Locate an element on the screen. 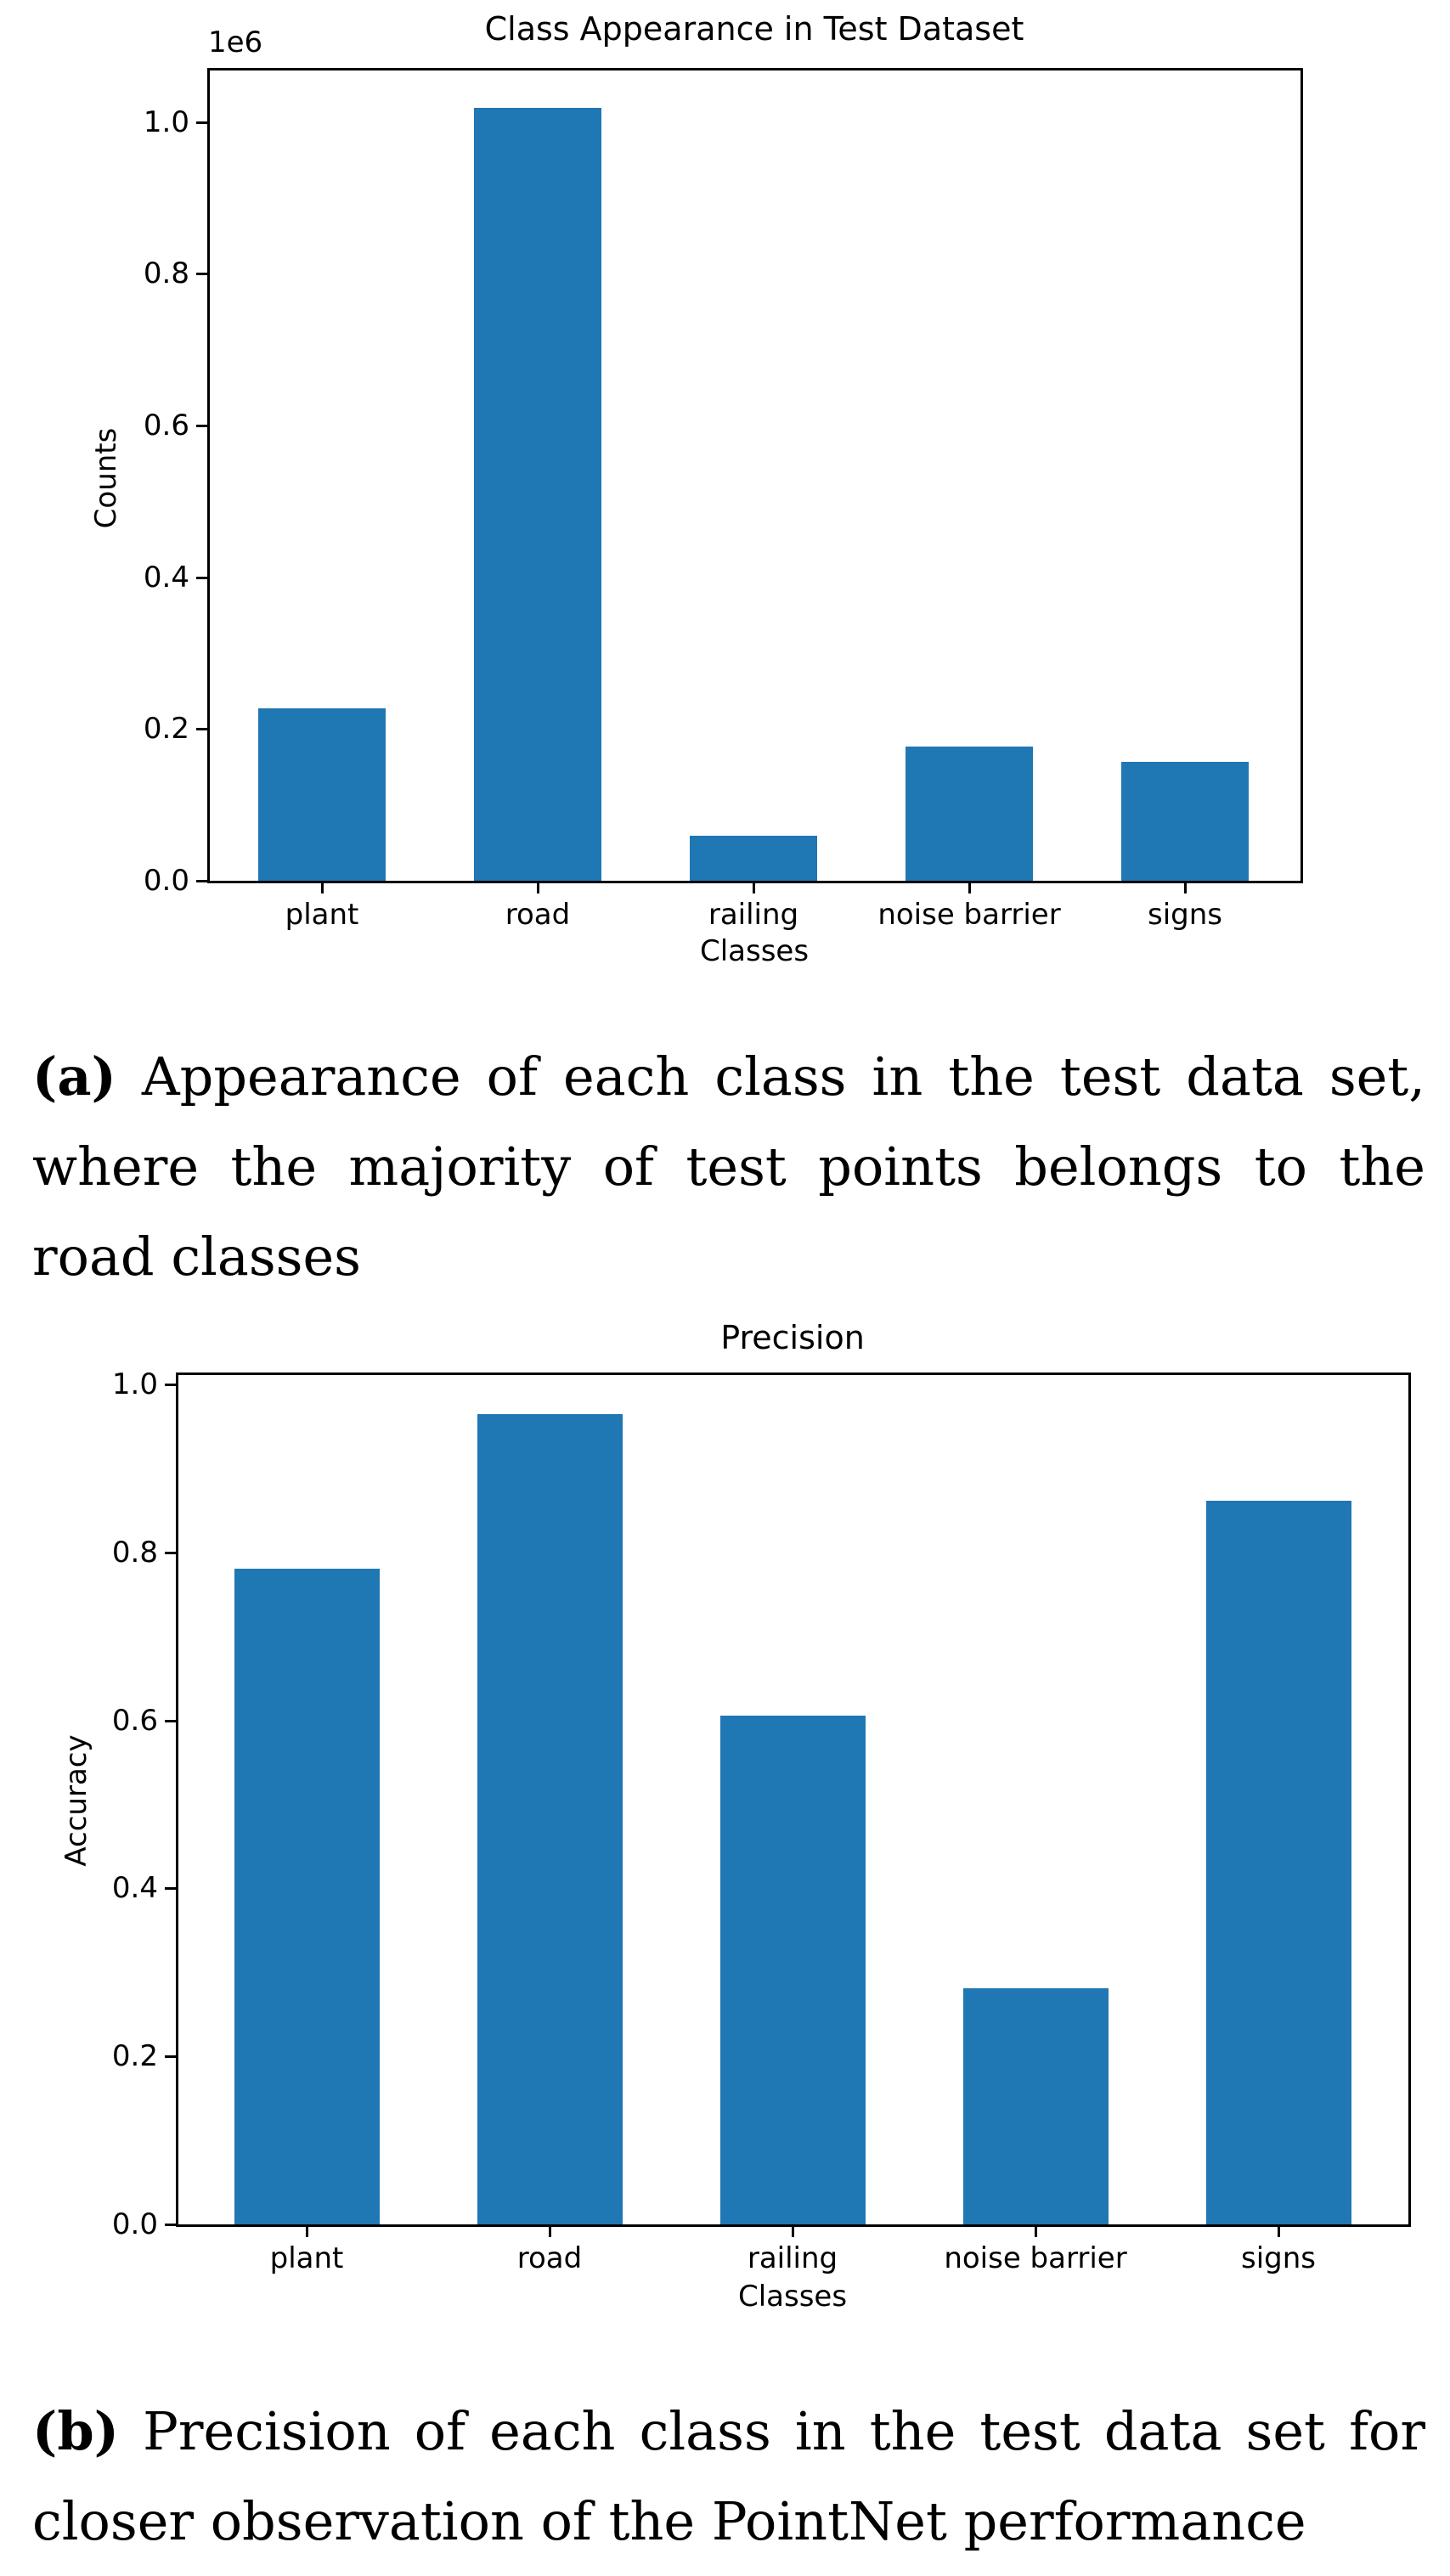  chart-a-ytick-label: 0.4 is located at coordinates (166, 577).